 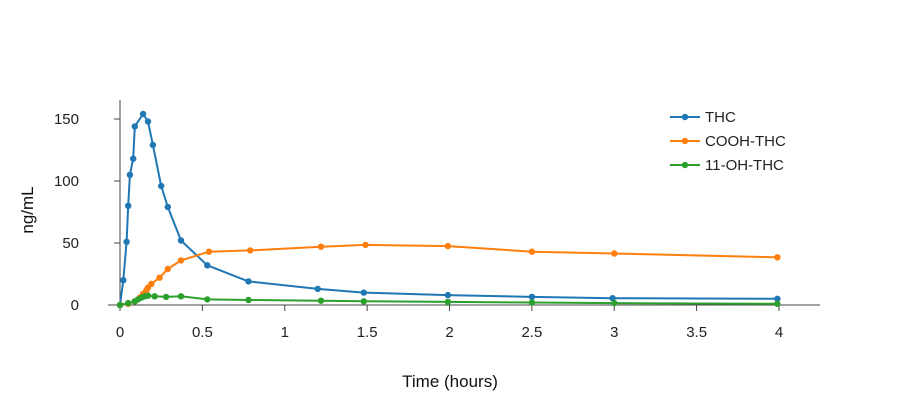 I want to click on x-tick-label: 0, so click(x=120, y=332).